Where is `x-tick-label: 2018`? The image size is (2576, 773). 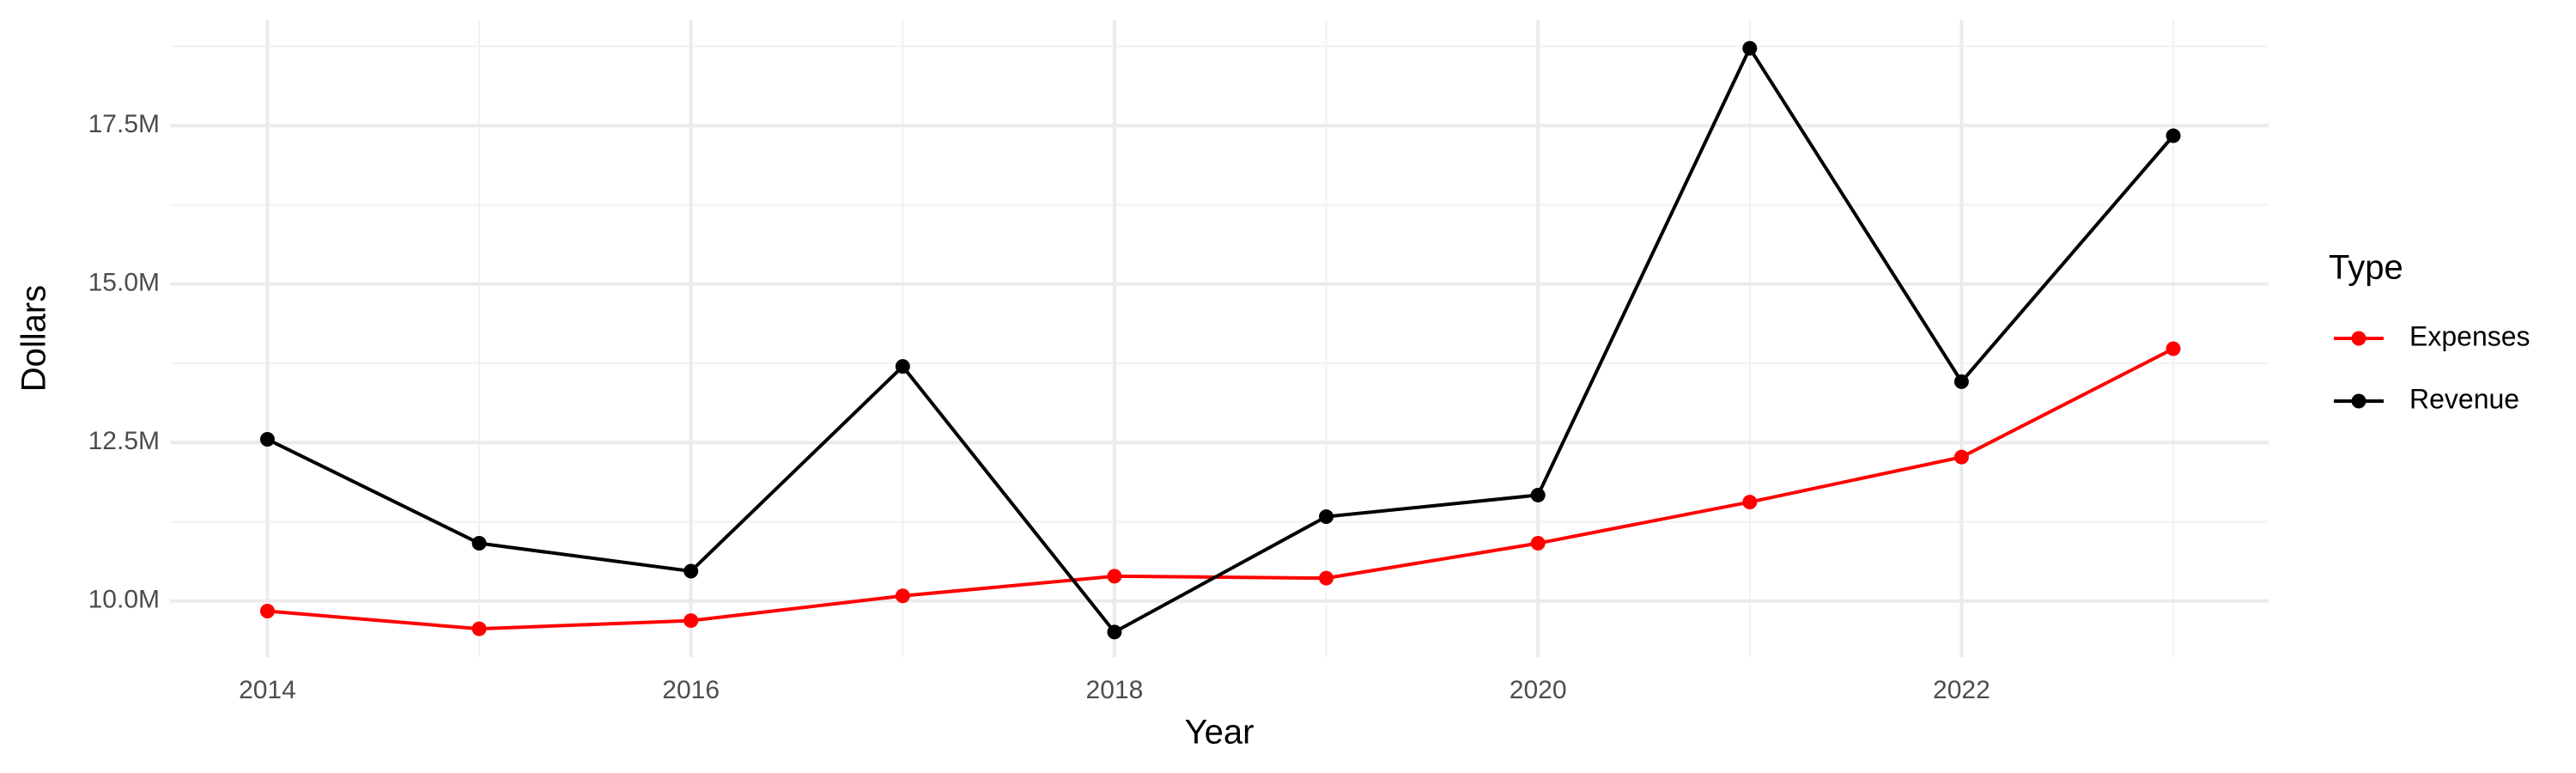 x-tick-label: 2018 is located at coordinates (1115, 690).